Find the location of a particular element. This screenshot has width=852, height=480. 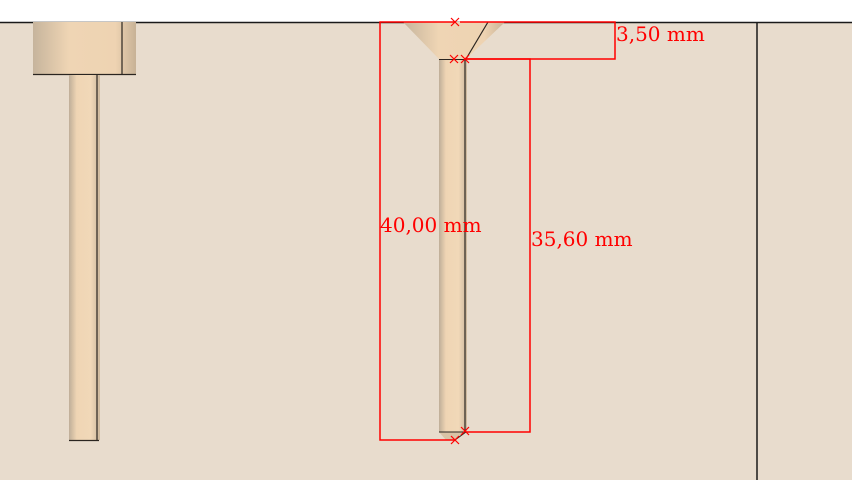

dimension-total-length-label: 40,00 mm is located at coordinates (431, 225).